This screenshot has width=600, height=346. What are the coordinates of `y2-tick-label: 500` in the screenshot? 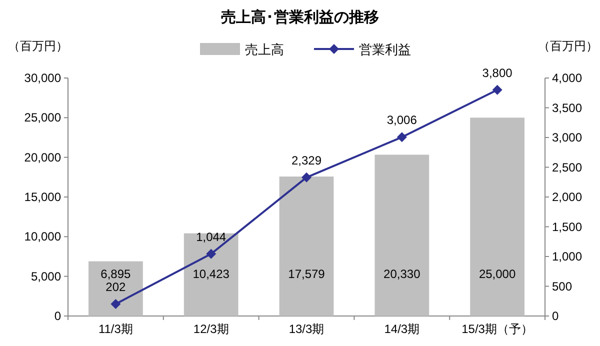 It's located at (562, 286).